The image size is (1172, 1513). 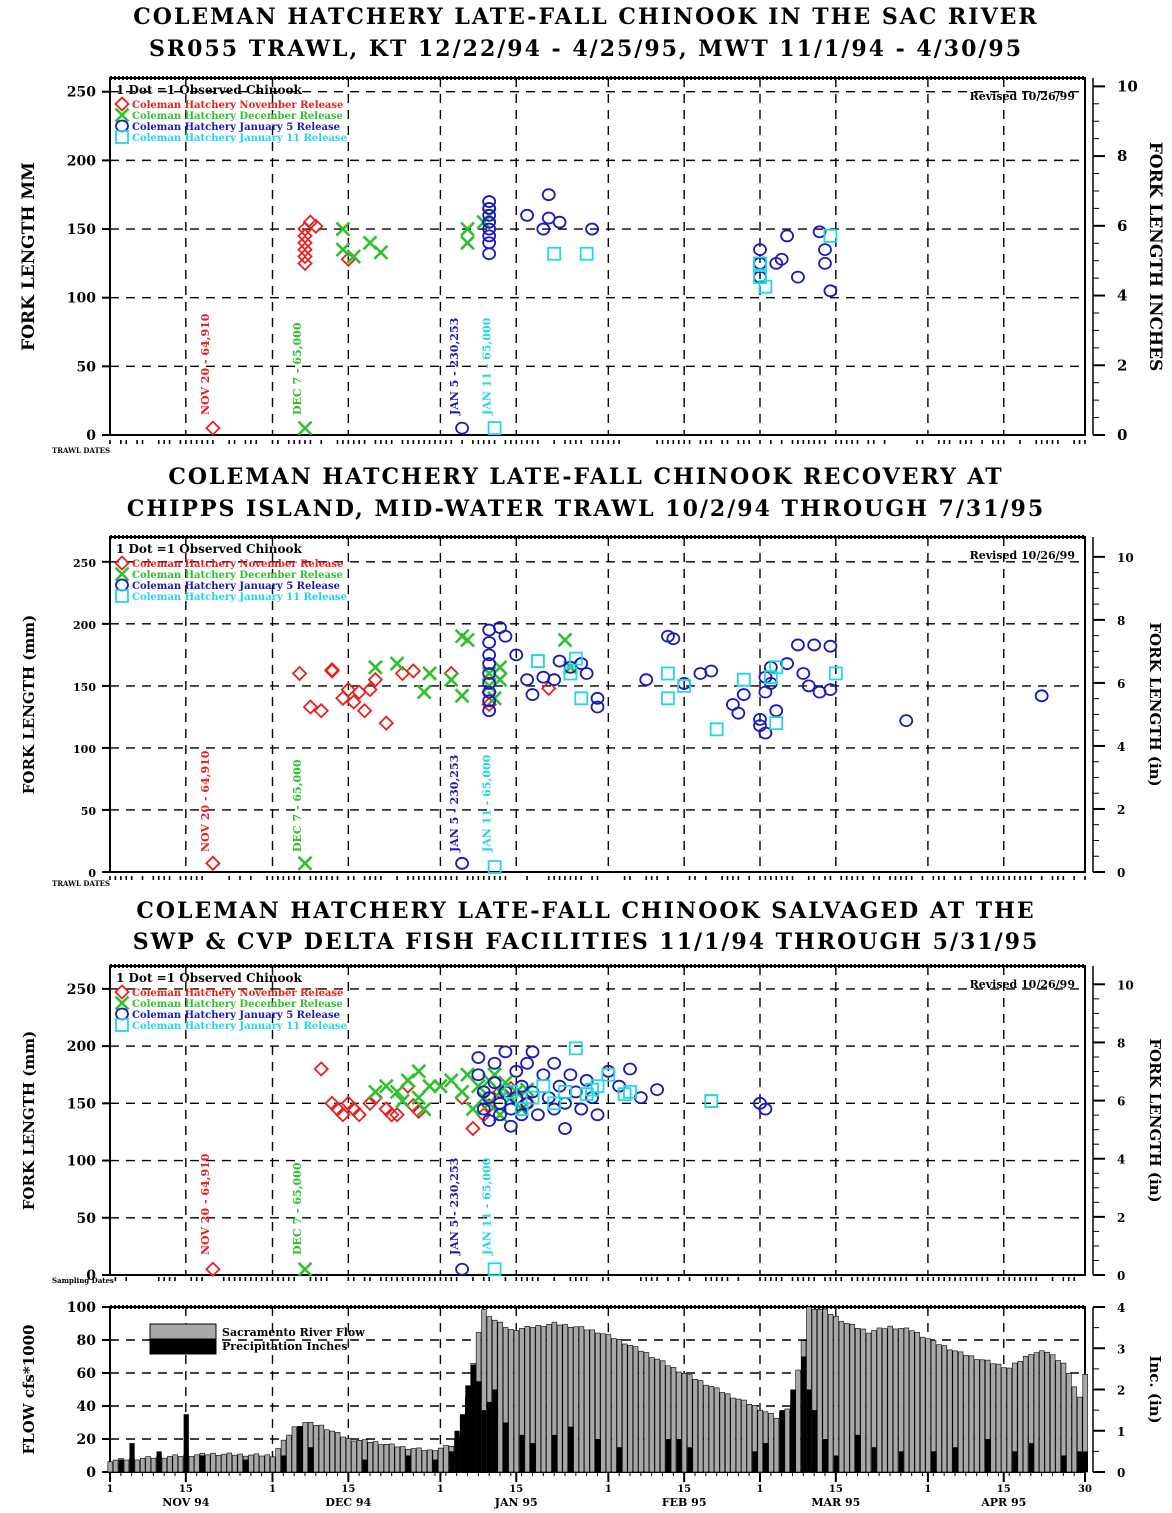 I want to click on chart1-legend-label: Coleman Hatchery November Release, so click(x=237, y=105).